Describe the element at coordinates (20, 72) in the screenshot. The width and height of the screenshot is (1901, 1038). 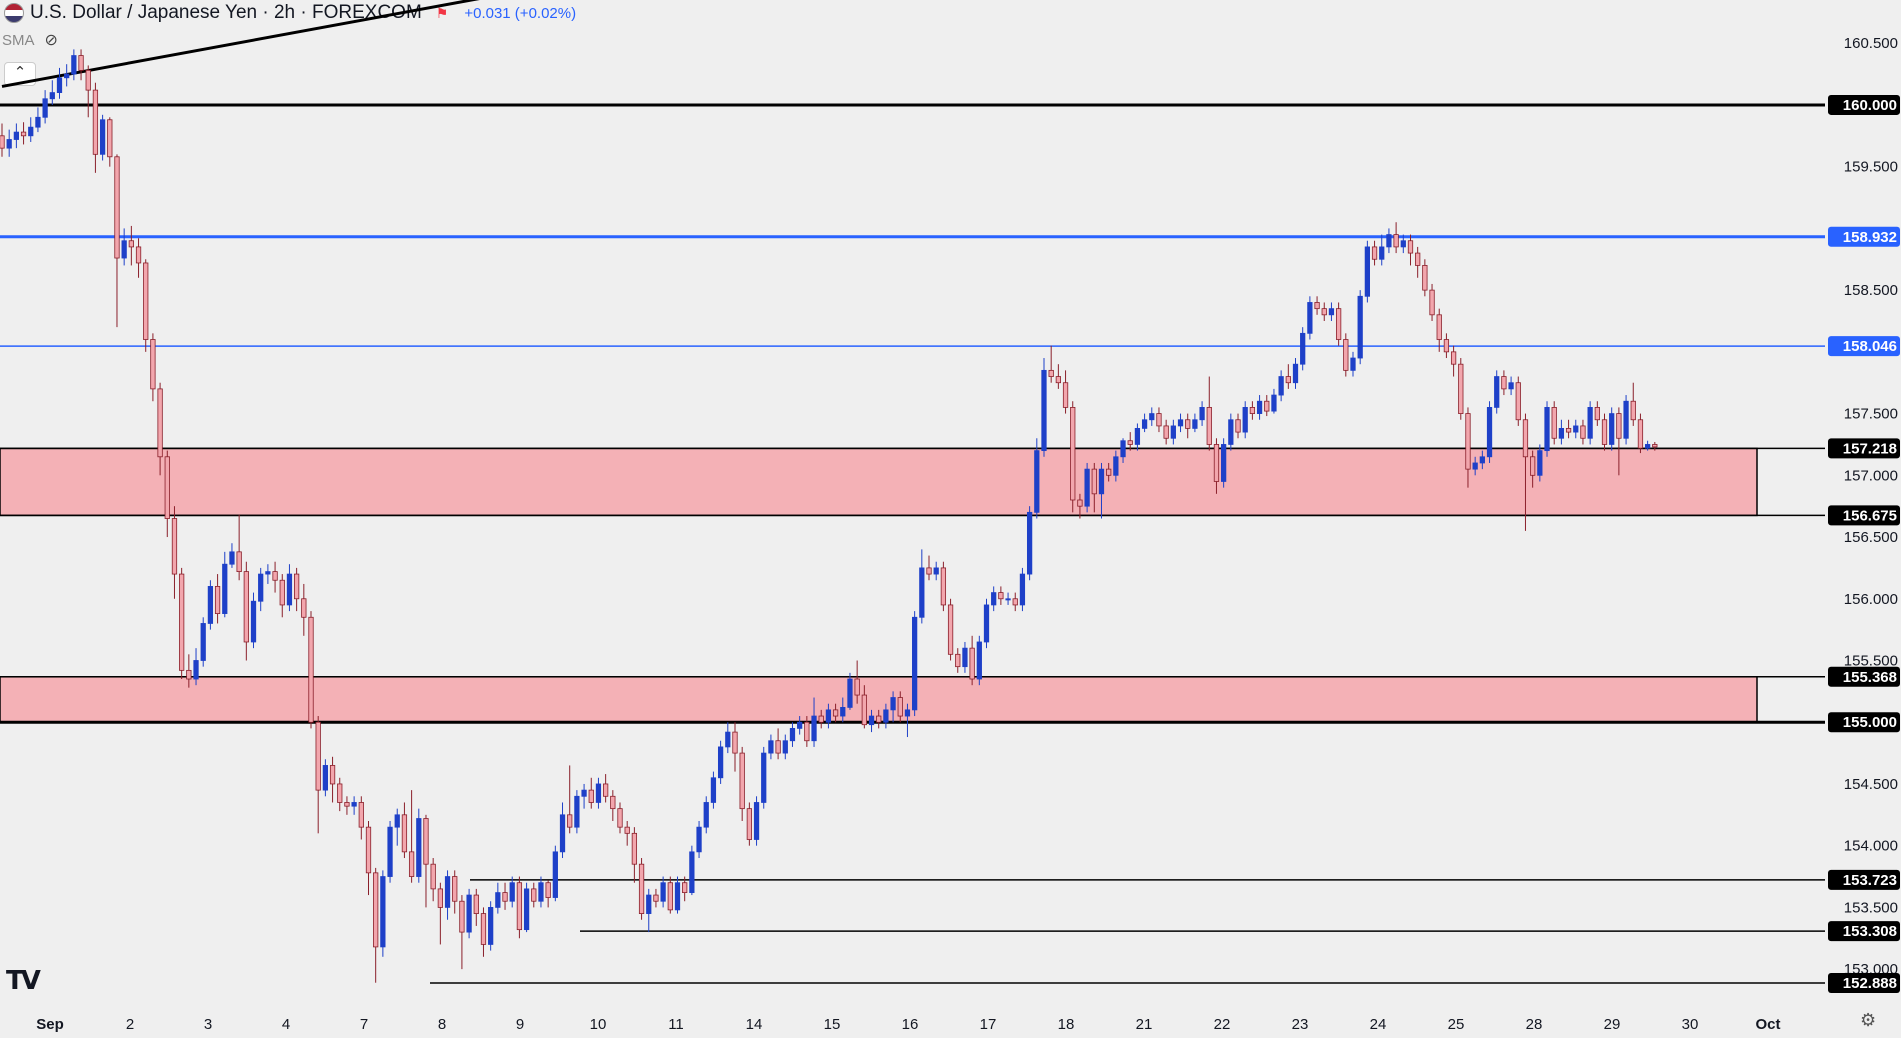
I see `chevron-up-icon: ⌃` at that location.